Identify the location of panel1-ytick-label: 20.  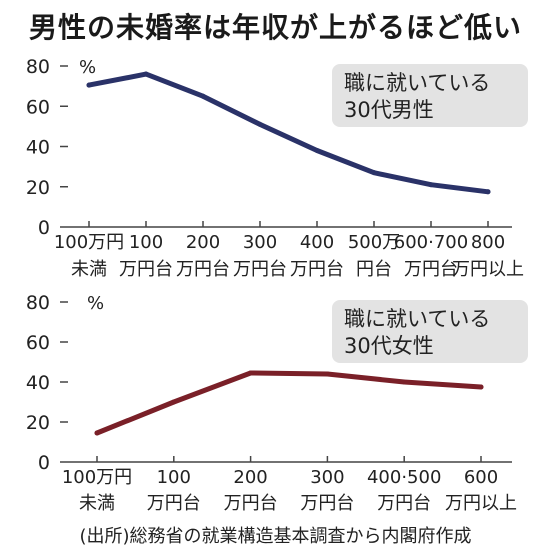
(38, 188).